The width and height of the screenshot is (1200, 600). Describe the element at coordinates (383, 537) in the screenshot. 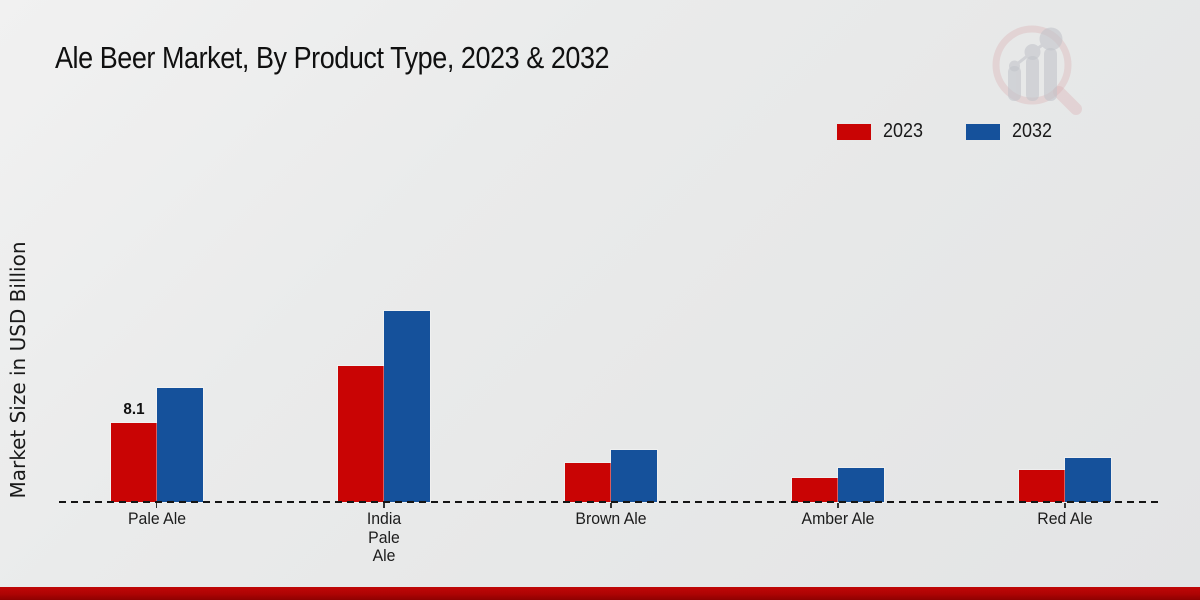

I see `category-label-india-pale-ale: India Pale Ale` at that location.